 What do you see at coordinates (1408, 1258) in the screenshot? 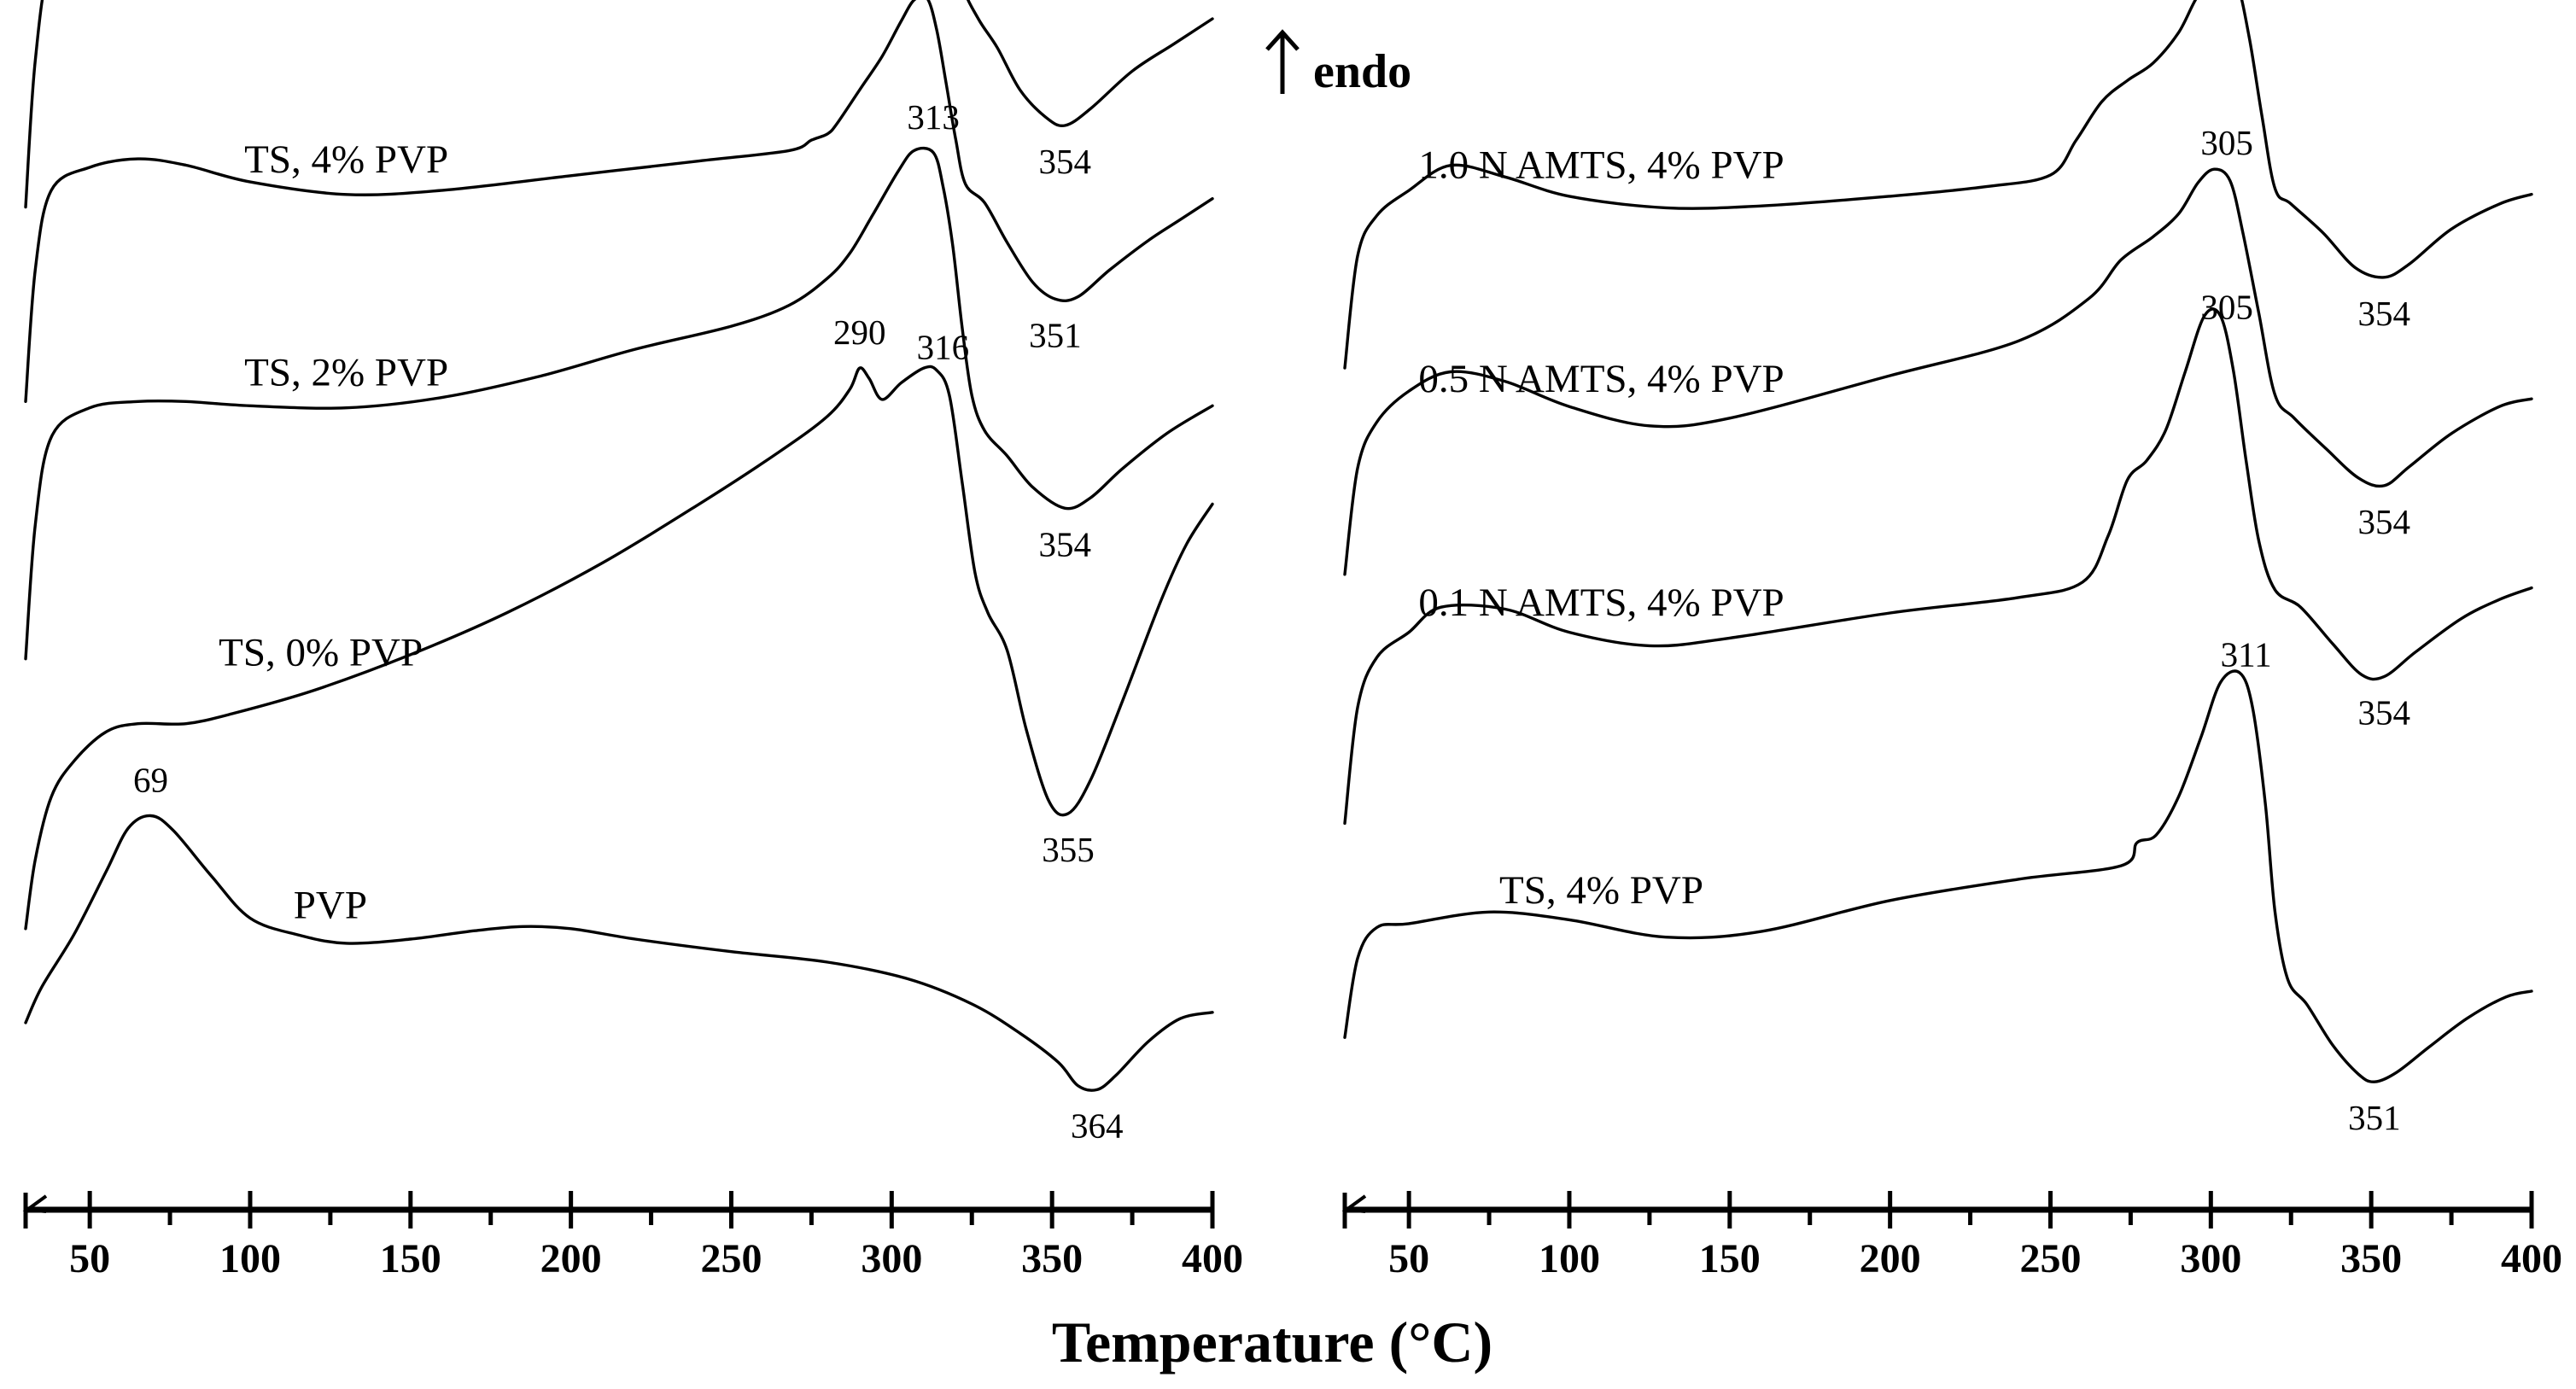
I see `right-tick-label: 50` at bounding box center [1408, 1258].